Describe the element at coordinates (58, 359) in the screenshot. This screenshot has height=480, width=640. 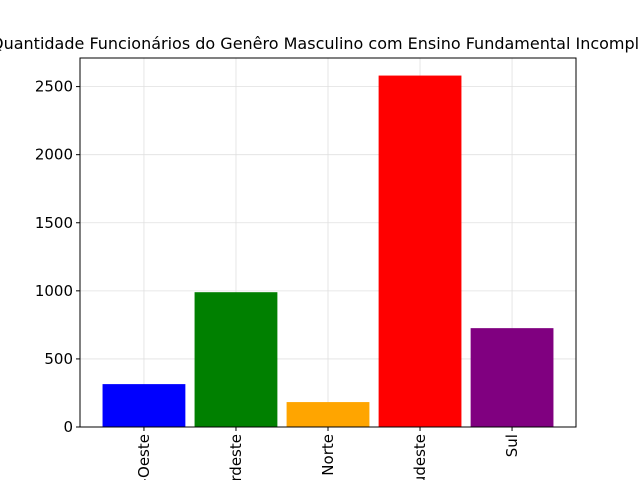
I see `y-tick-label: 500` at that location.